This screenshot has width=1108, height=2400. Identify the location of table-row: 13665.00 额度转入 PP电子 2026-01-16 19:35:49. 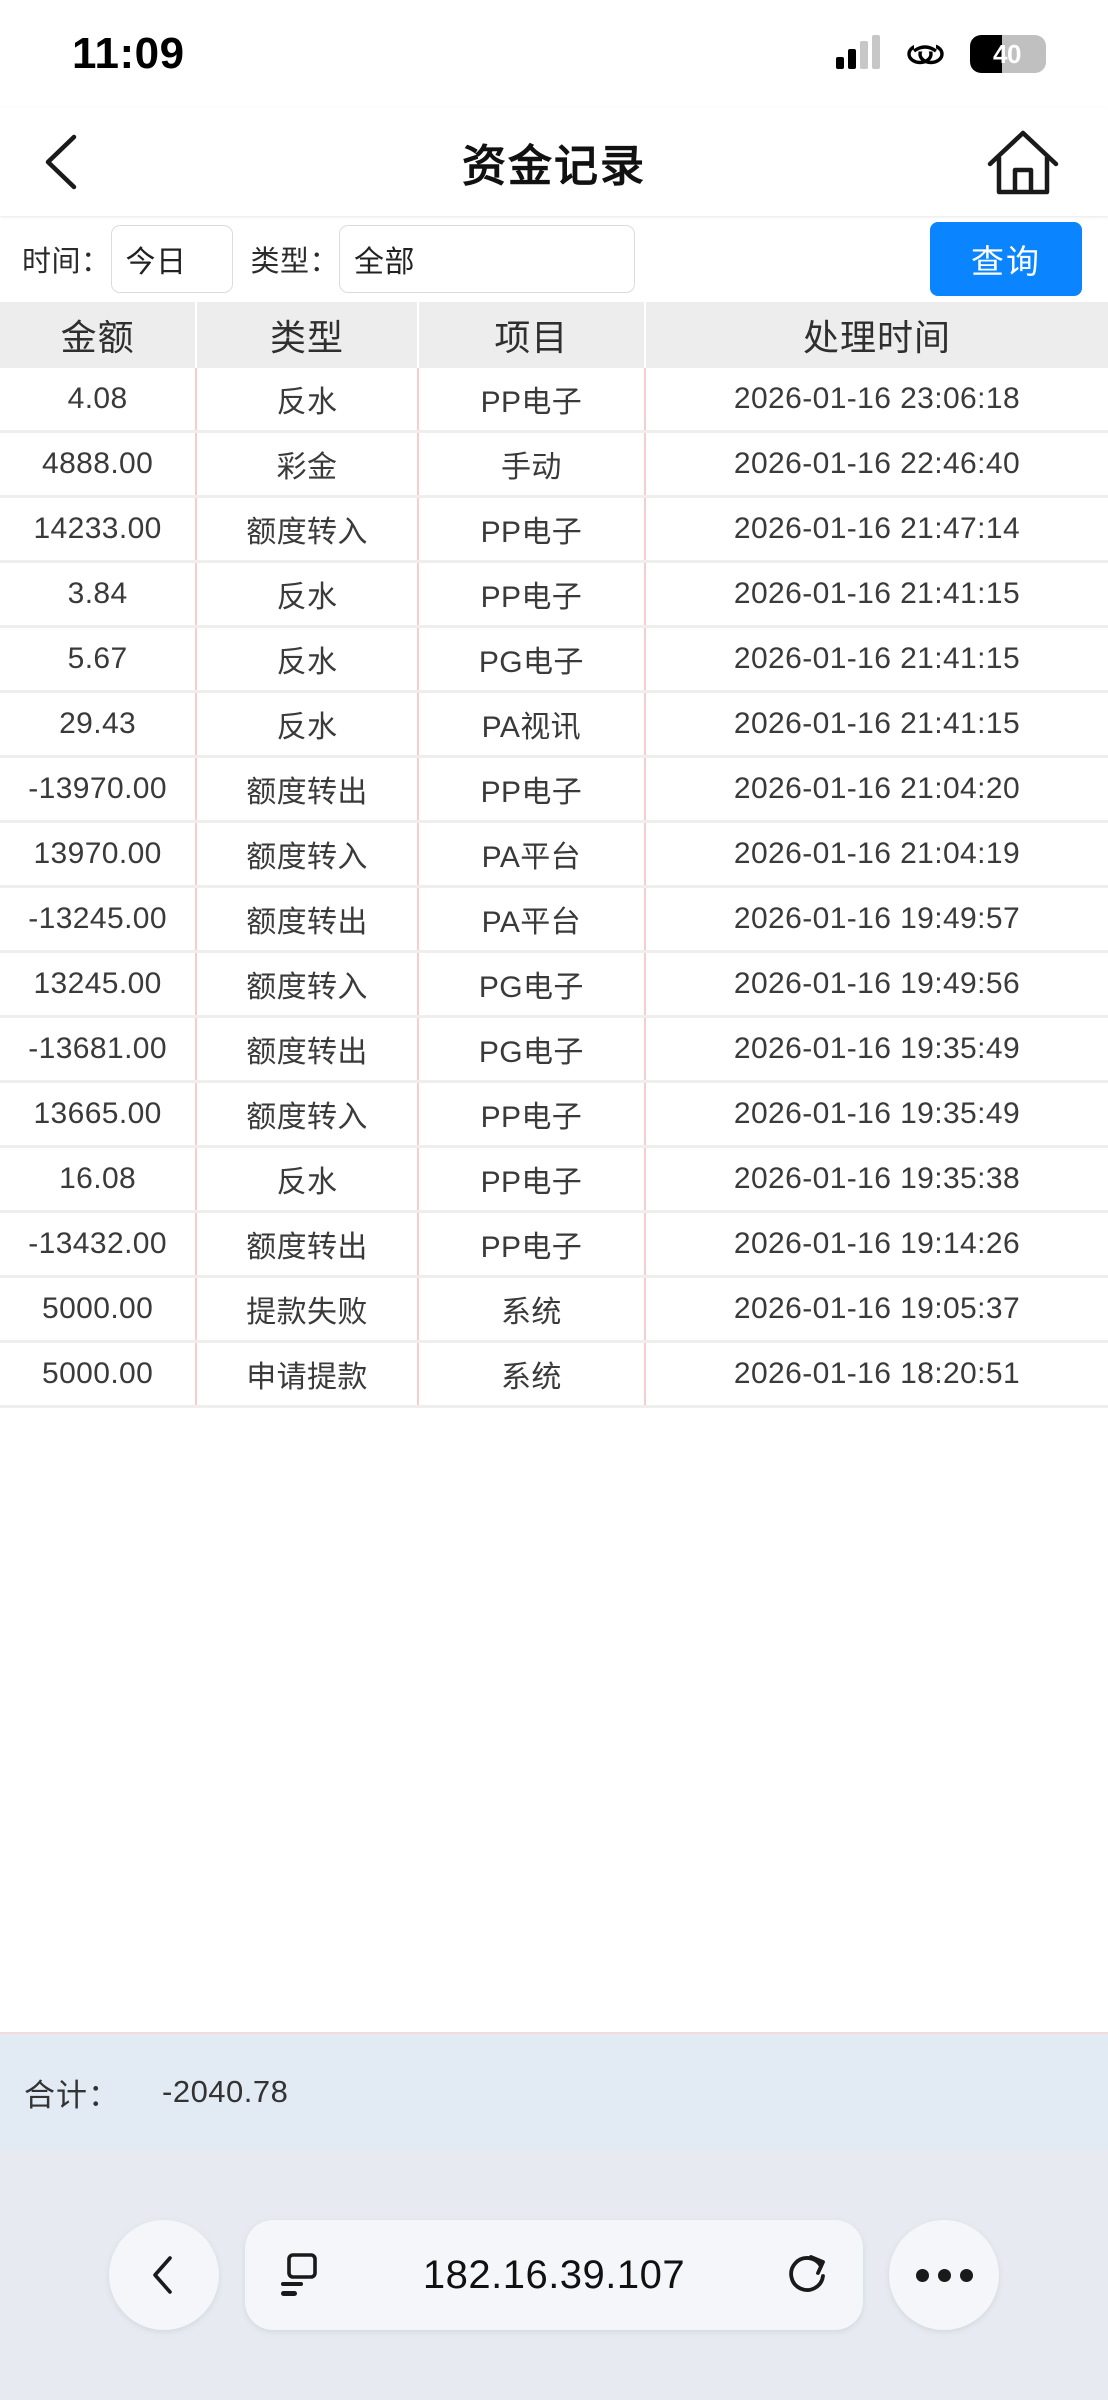
(554, 1115).